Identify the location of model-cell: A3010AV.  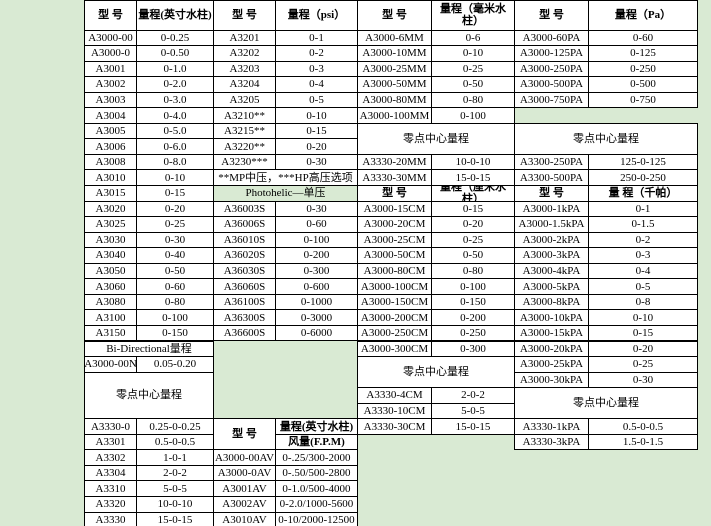
(244, 518).